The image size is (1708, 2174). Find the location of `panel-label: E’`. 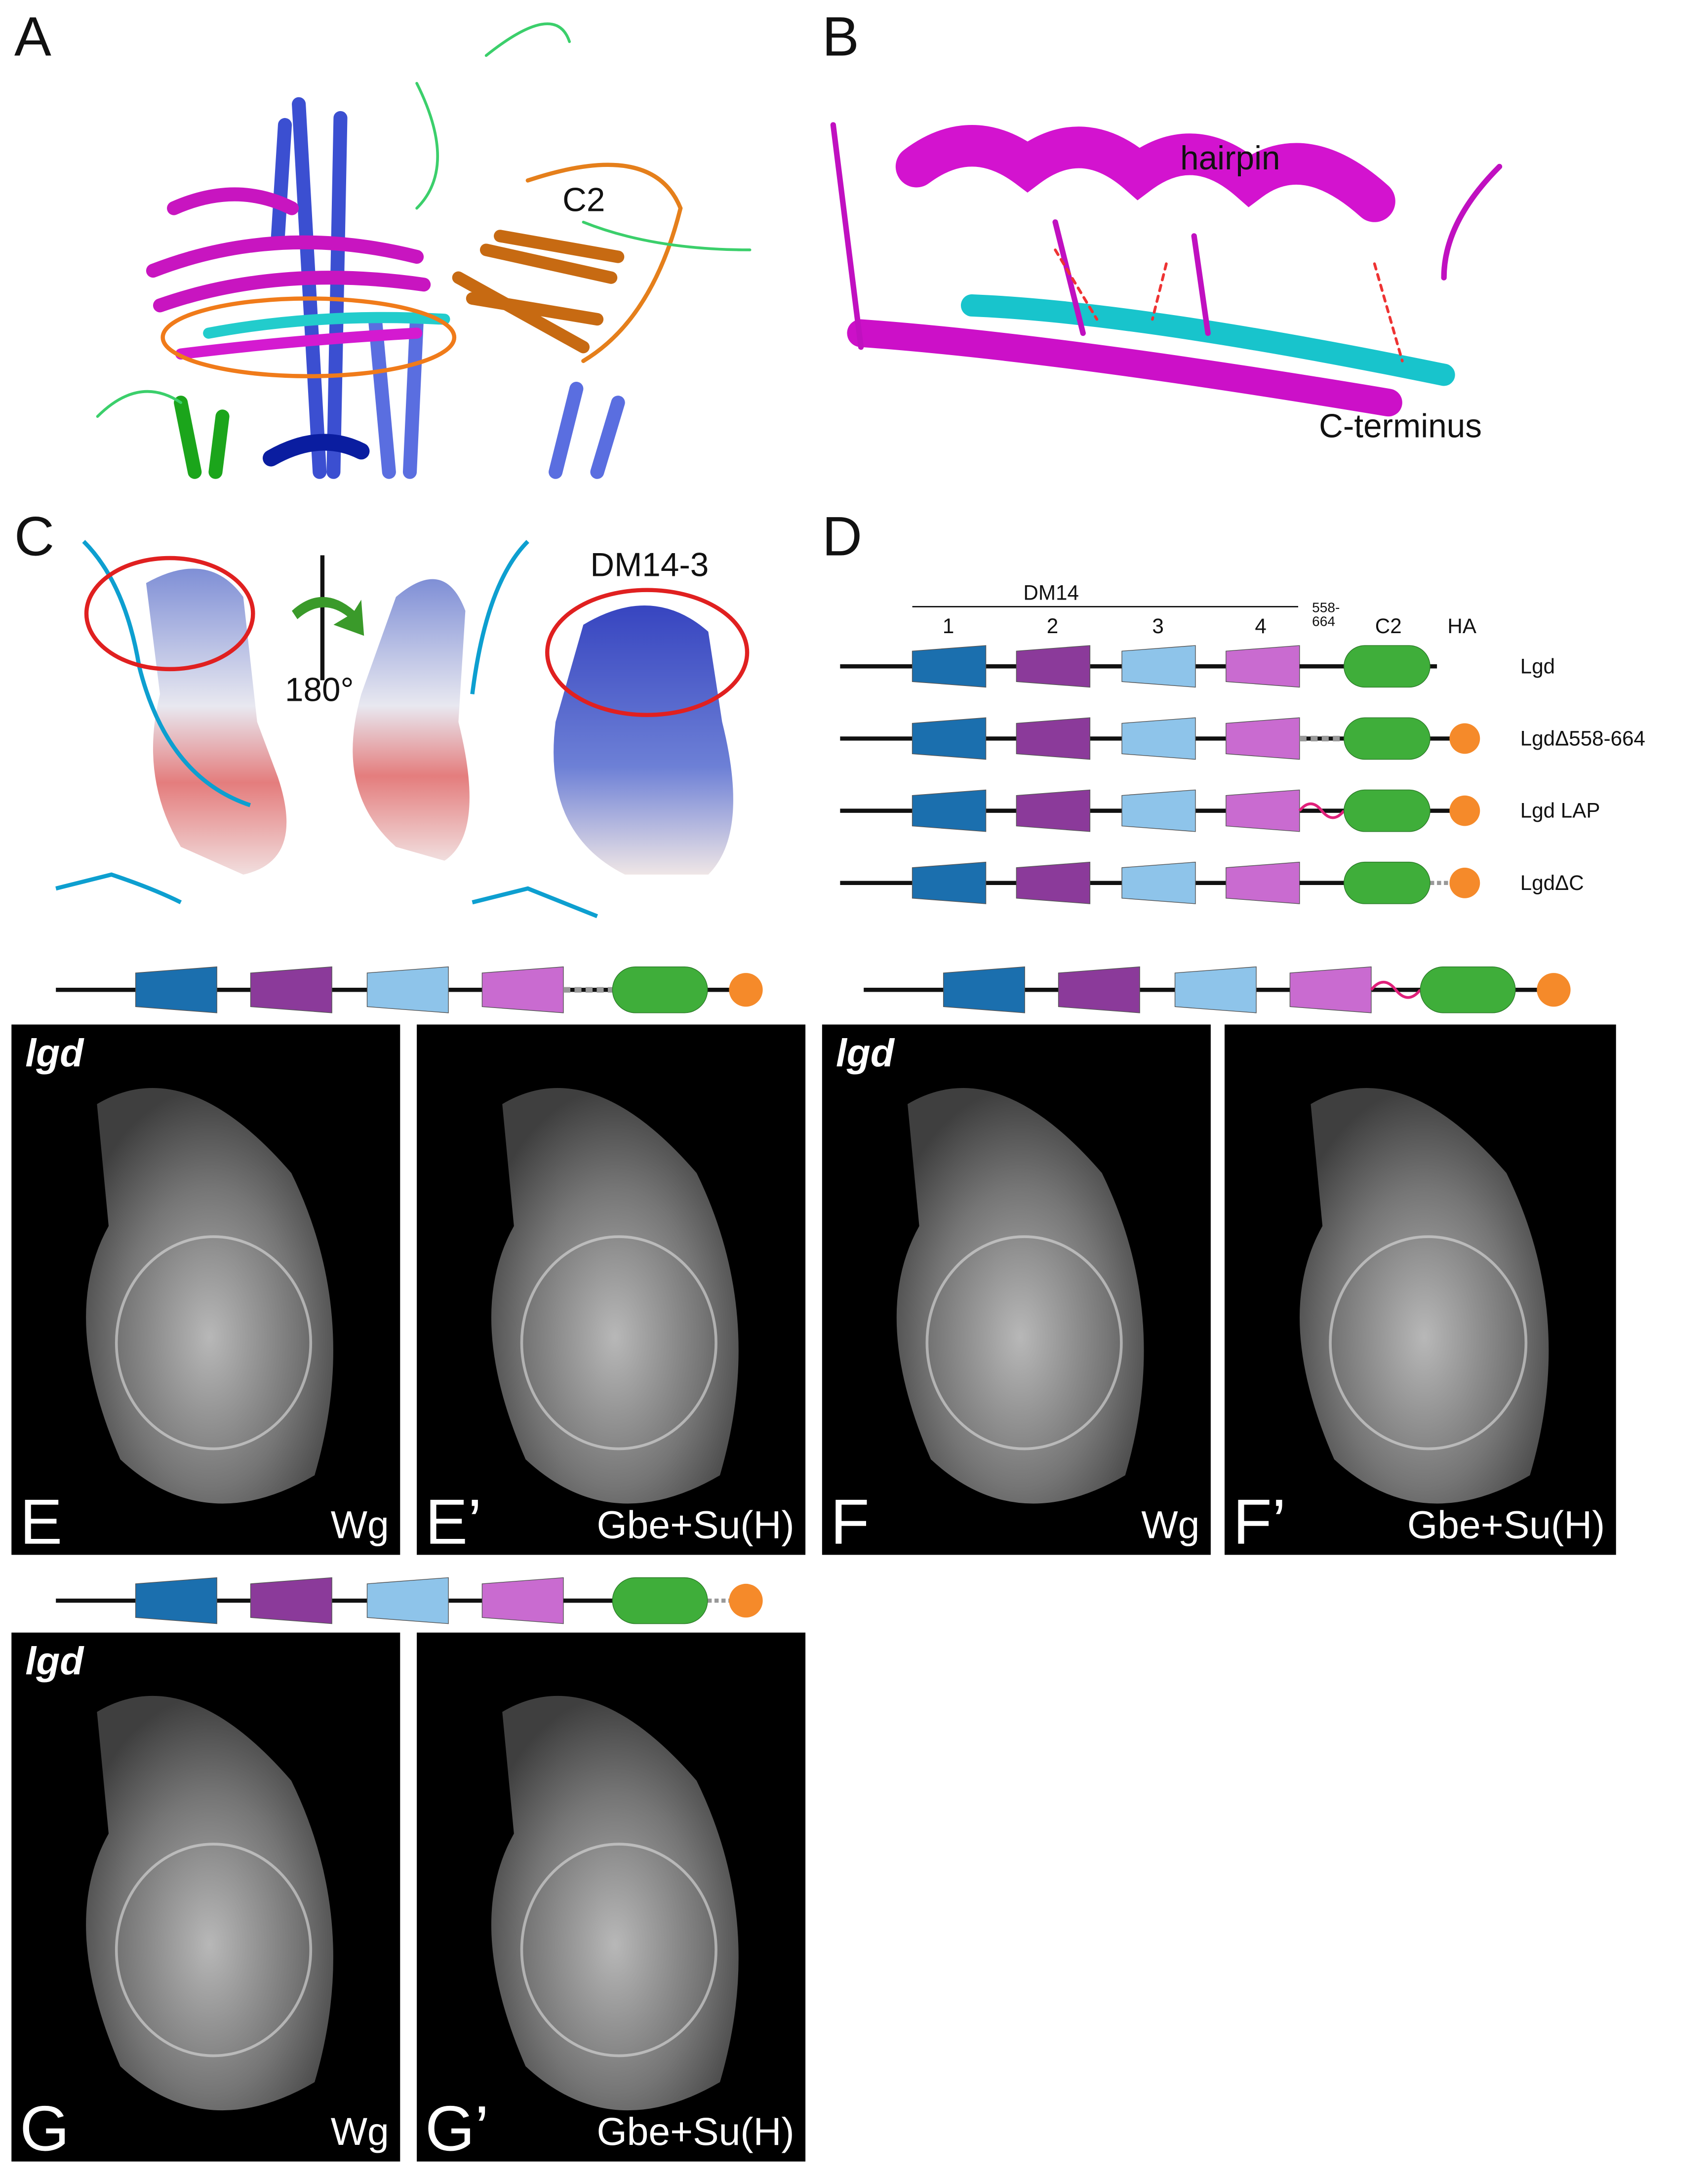

panel-label: E’ is located at coordinates (453, 1522).